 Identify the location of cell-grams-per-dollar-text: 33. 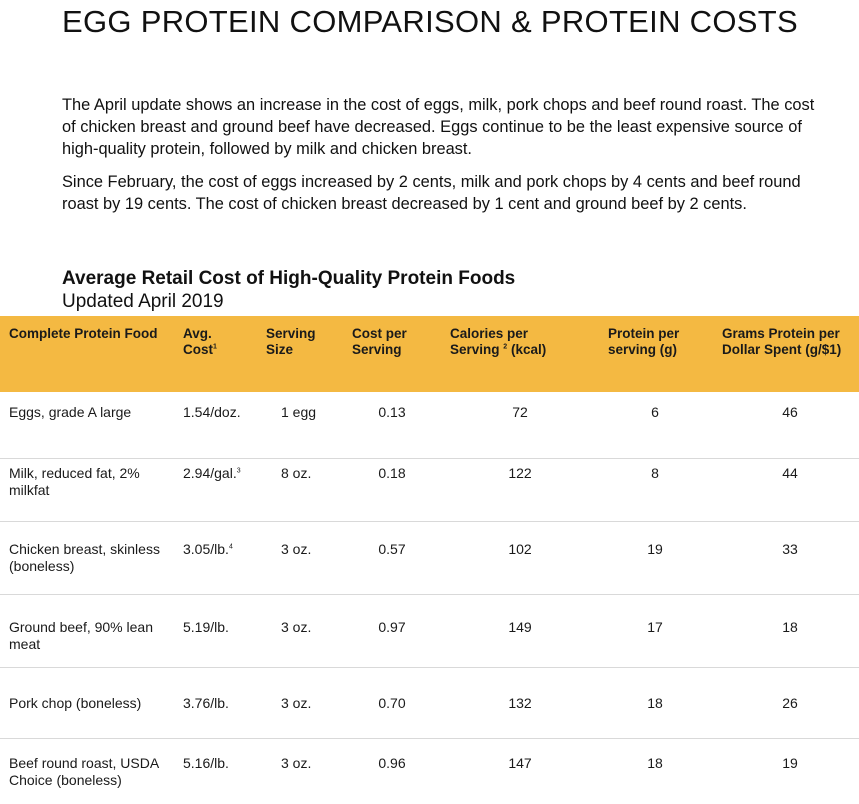
(790, 549).